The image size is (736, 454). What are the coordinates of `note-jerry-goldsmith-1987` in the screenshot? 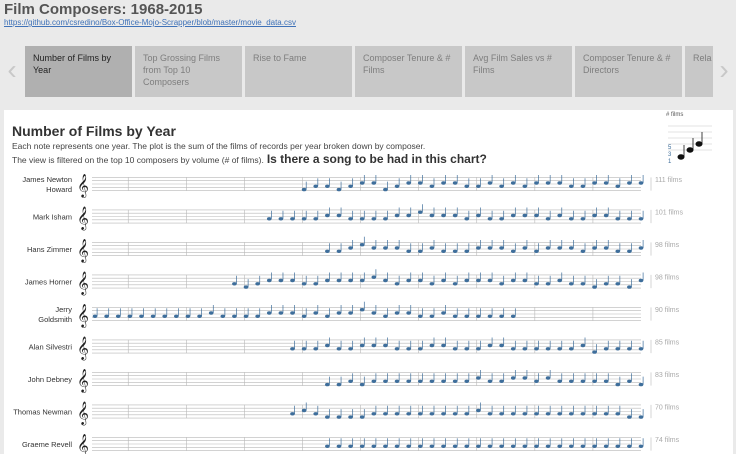 It's located at (316, 313).